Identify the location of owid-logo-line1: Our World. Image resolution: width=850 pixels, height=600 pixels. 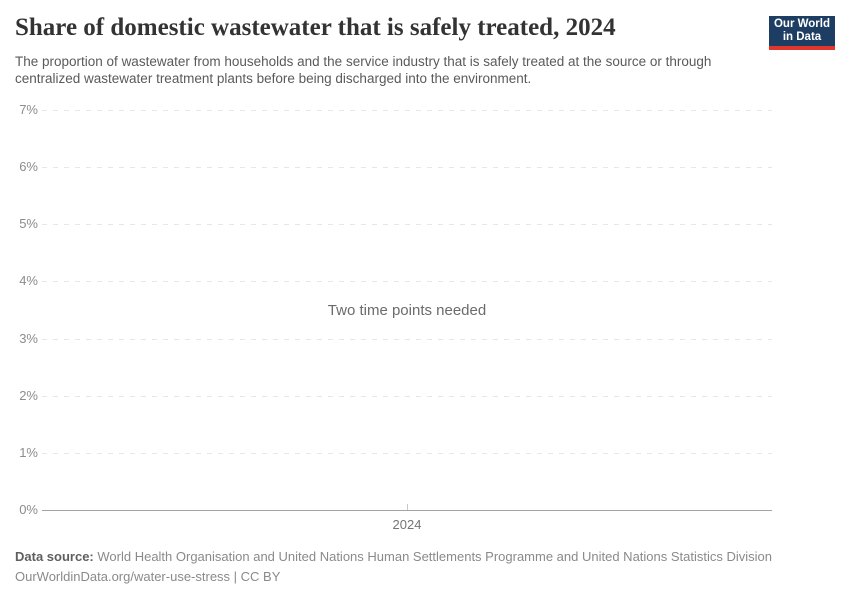
(801, 24).